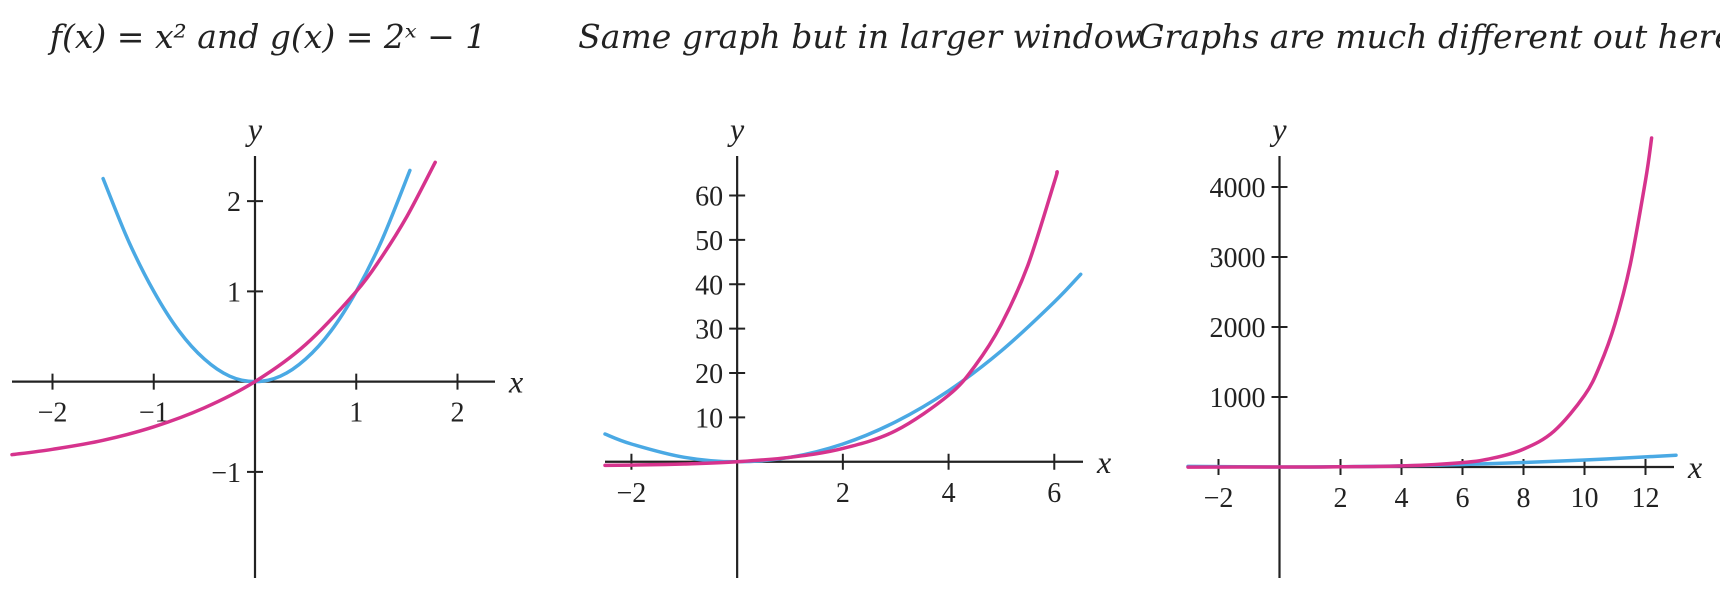 The image size is (1720, 594). Describe the element at coordinates (1585, 498) in the screenshot. I see `x-tick-label: 10` at that location.